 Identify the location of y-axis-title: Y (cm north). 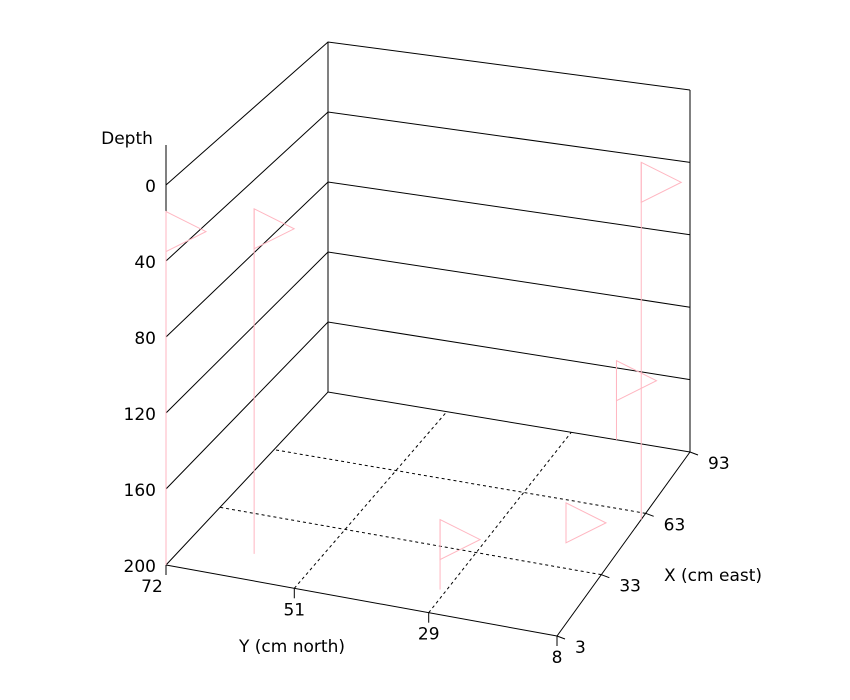
(291, 647).